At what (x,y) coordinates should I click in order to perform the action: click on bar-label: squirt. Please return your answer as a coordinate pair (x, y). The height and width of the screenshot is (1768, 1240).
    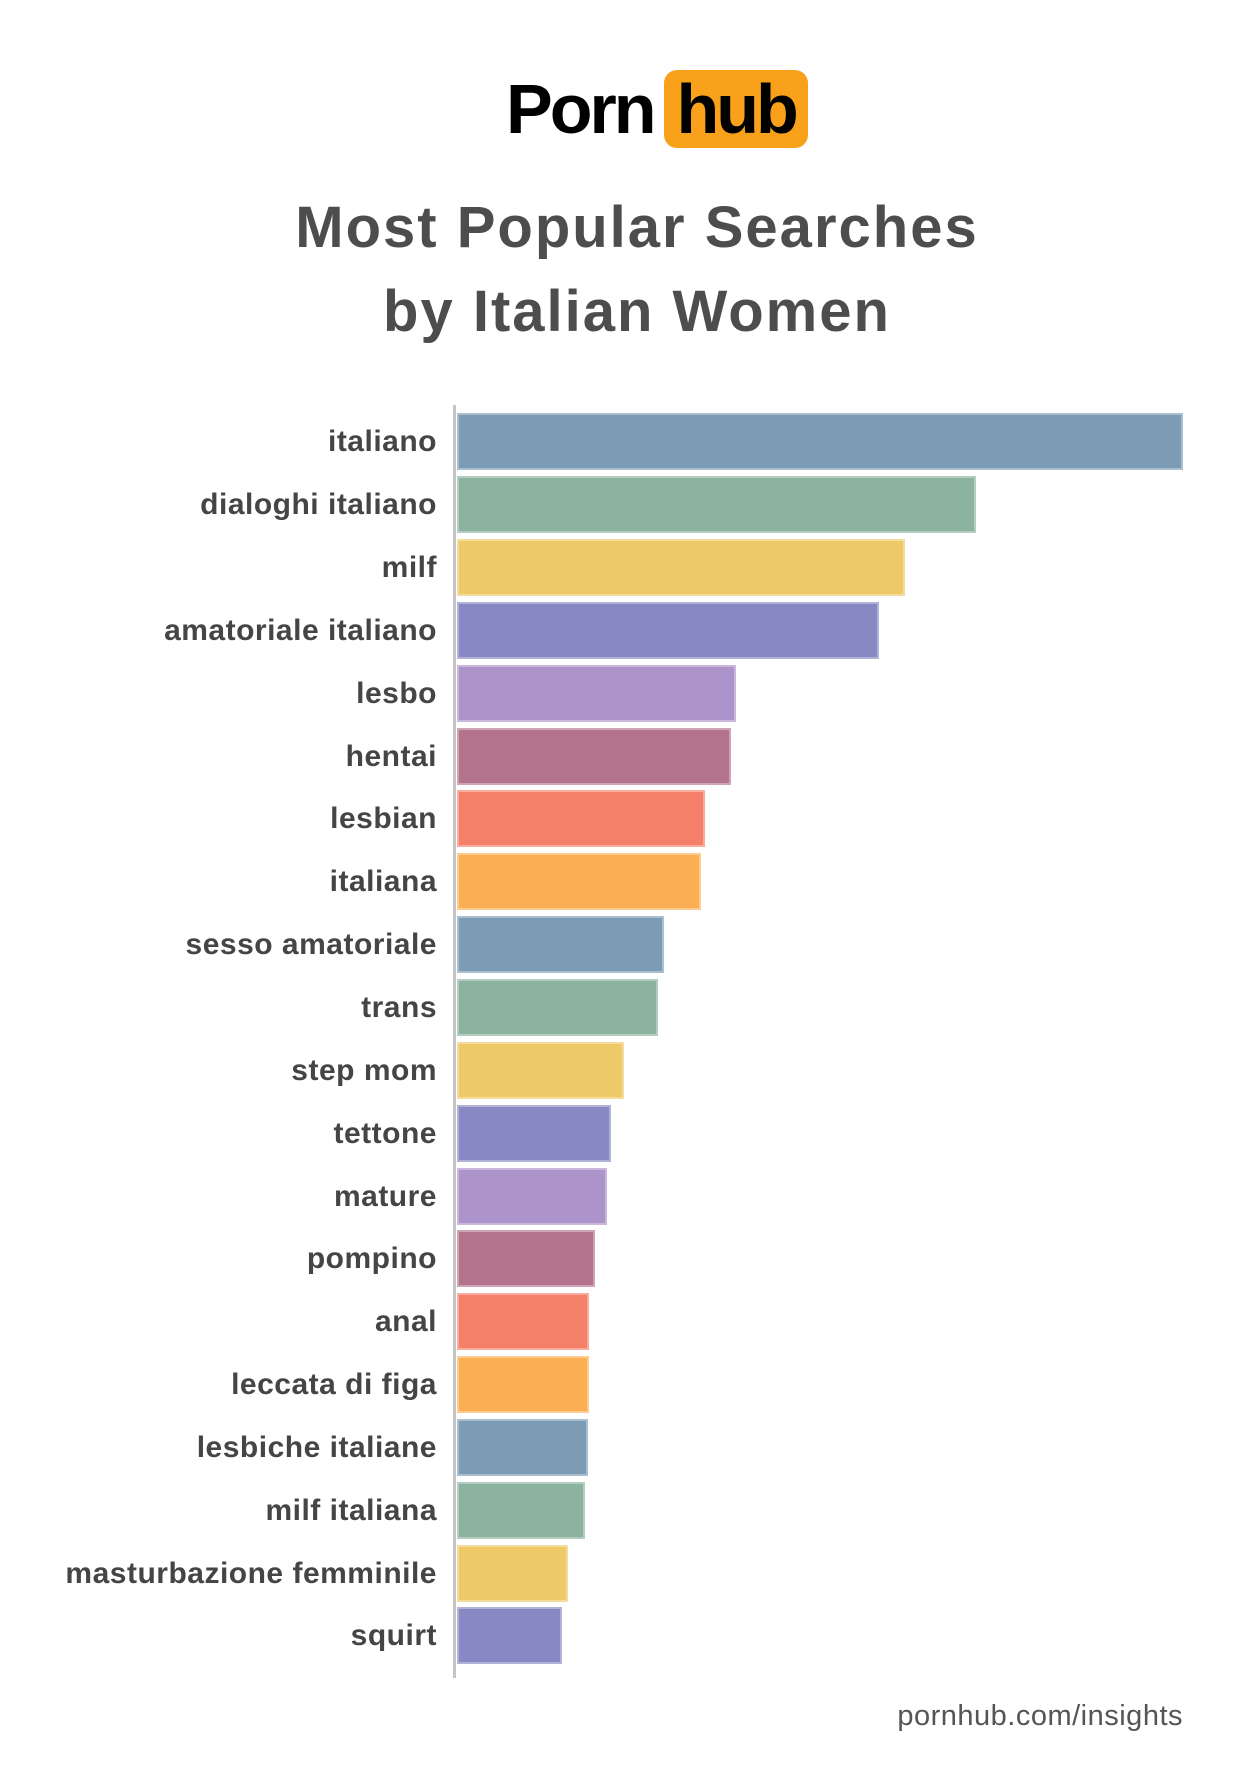
    Looking at the image, I should click on (393, 1636).